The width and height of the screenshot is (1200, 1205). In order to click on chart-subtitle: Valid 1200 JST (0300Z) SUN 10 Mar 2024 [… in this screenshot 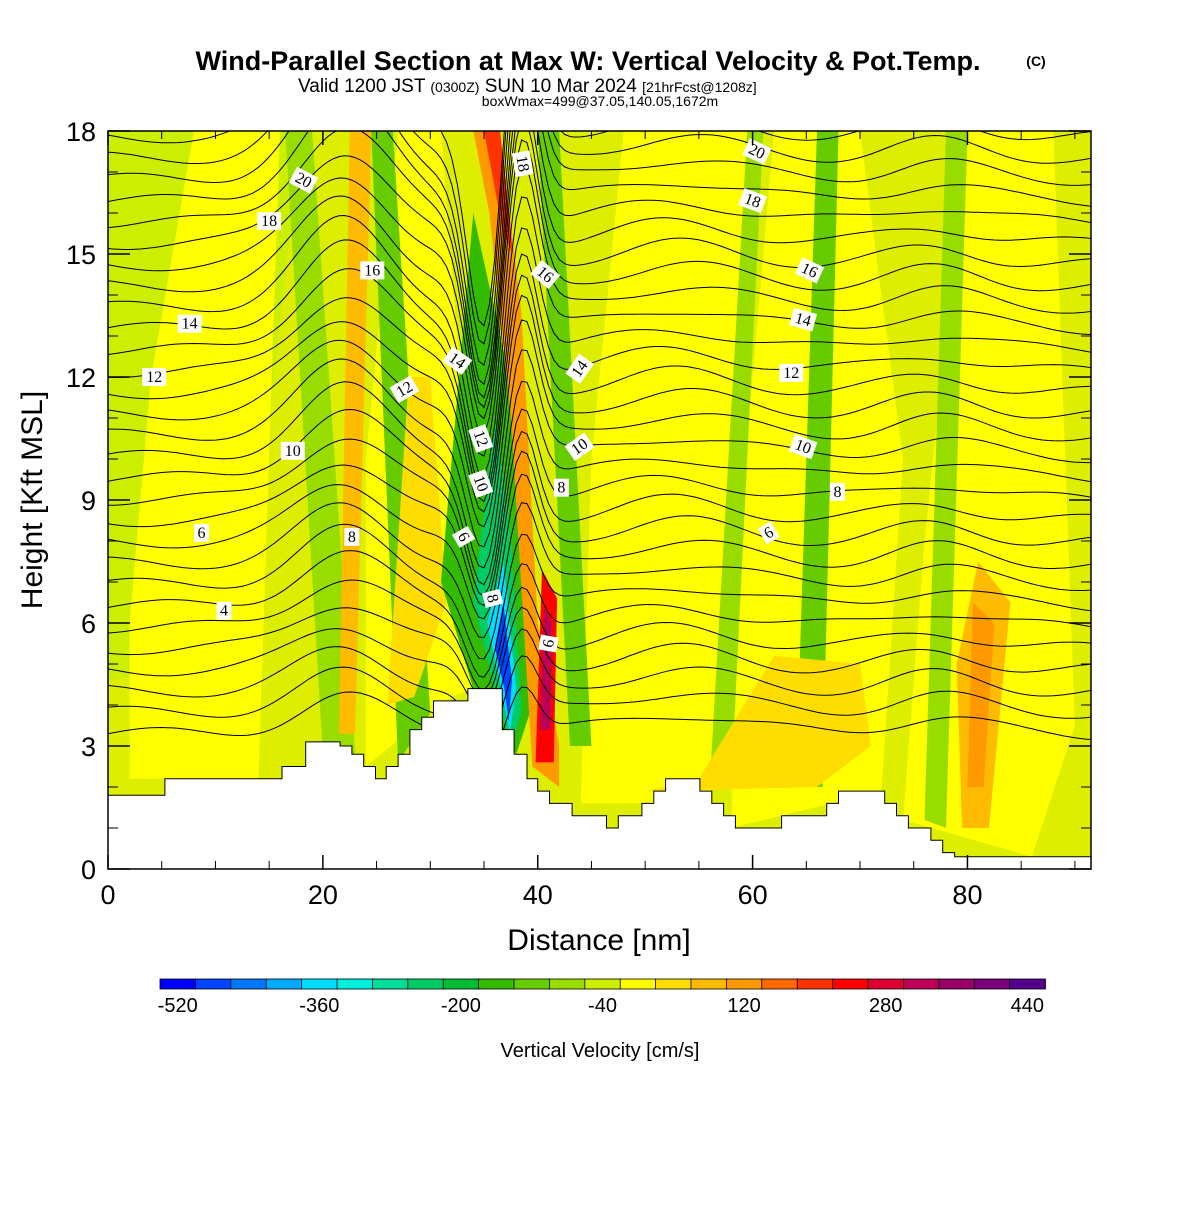, I will do `click(527, 86)`.